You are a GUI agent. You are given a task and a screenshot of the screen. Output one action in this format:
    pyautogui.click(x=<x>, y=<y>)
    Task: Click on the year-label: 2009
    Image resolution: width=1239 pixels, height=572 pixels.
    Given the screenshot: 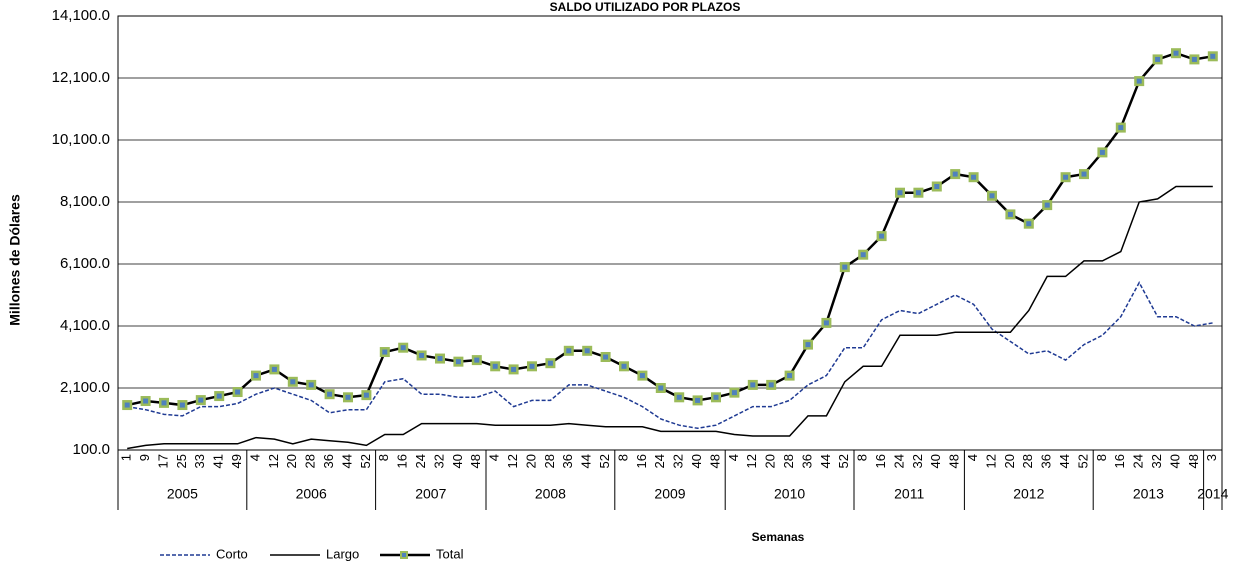 What is the action you would take?
    pyautogui.click(x=669, y=494)
    